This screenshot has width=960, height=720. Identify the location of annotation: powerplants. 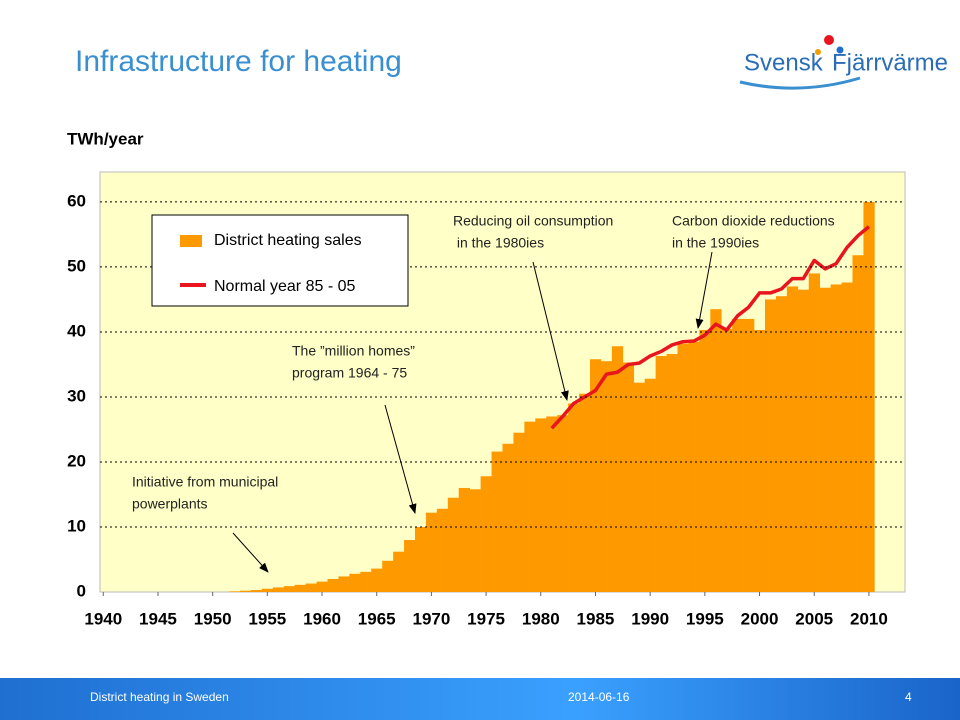
(170, 504).